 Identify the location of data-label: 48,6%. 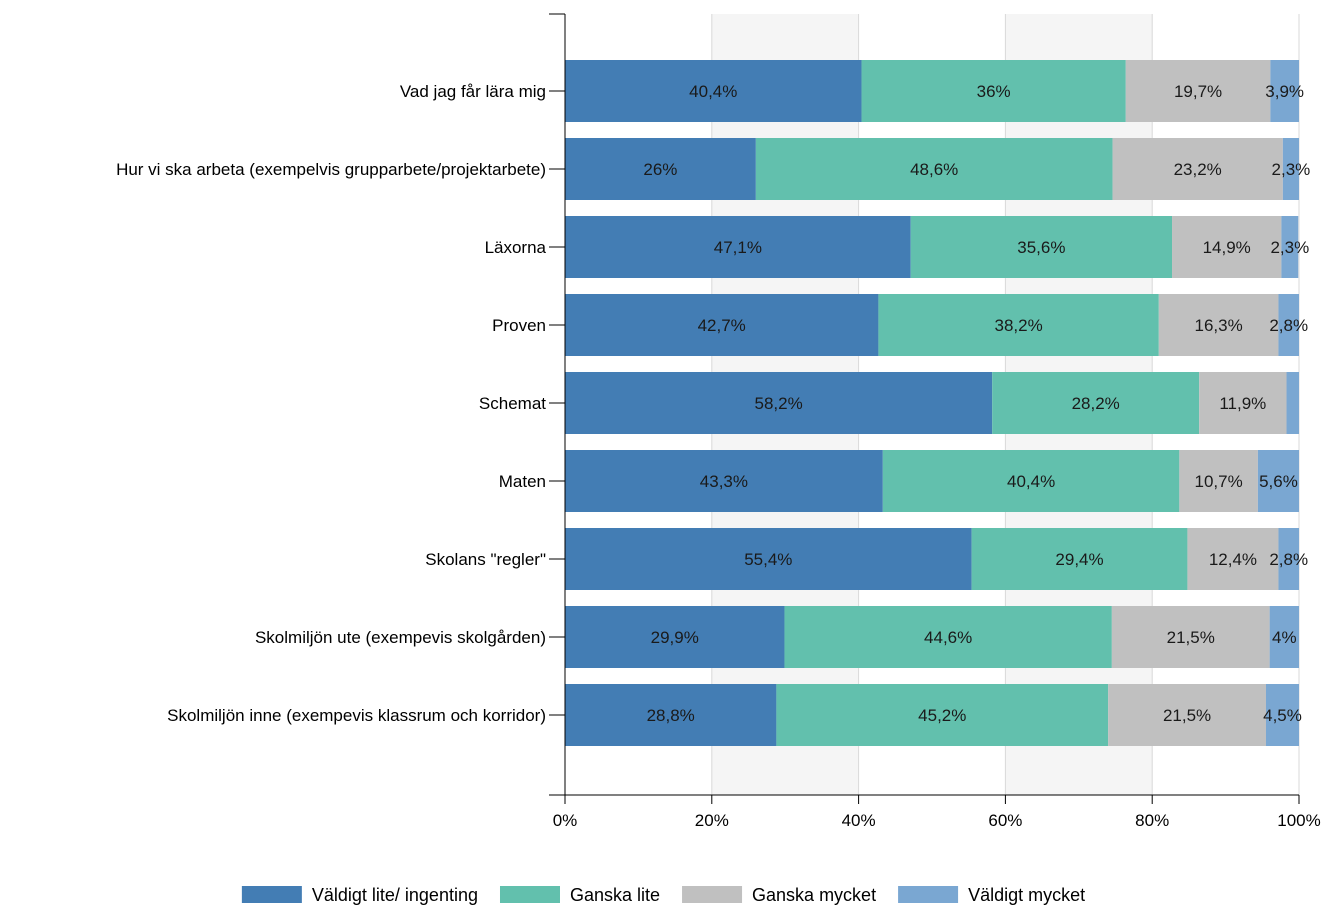
(934, 169).